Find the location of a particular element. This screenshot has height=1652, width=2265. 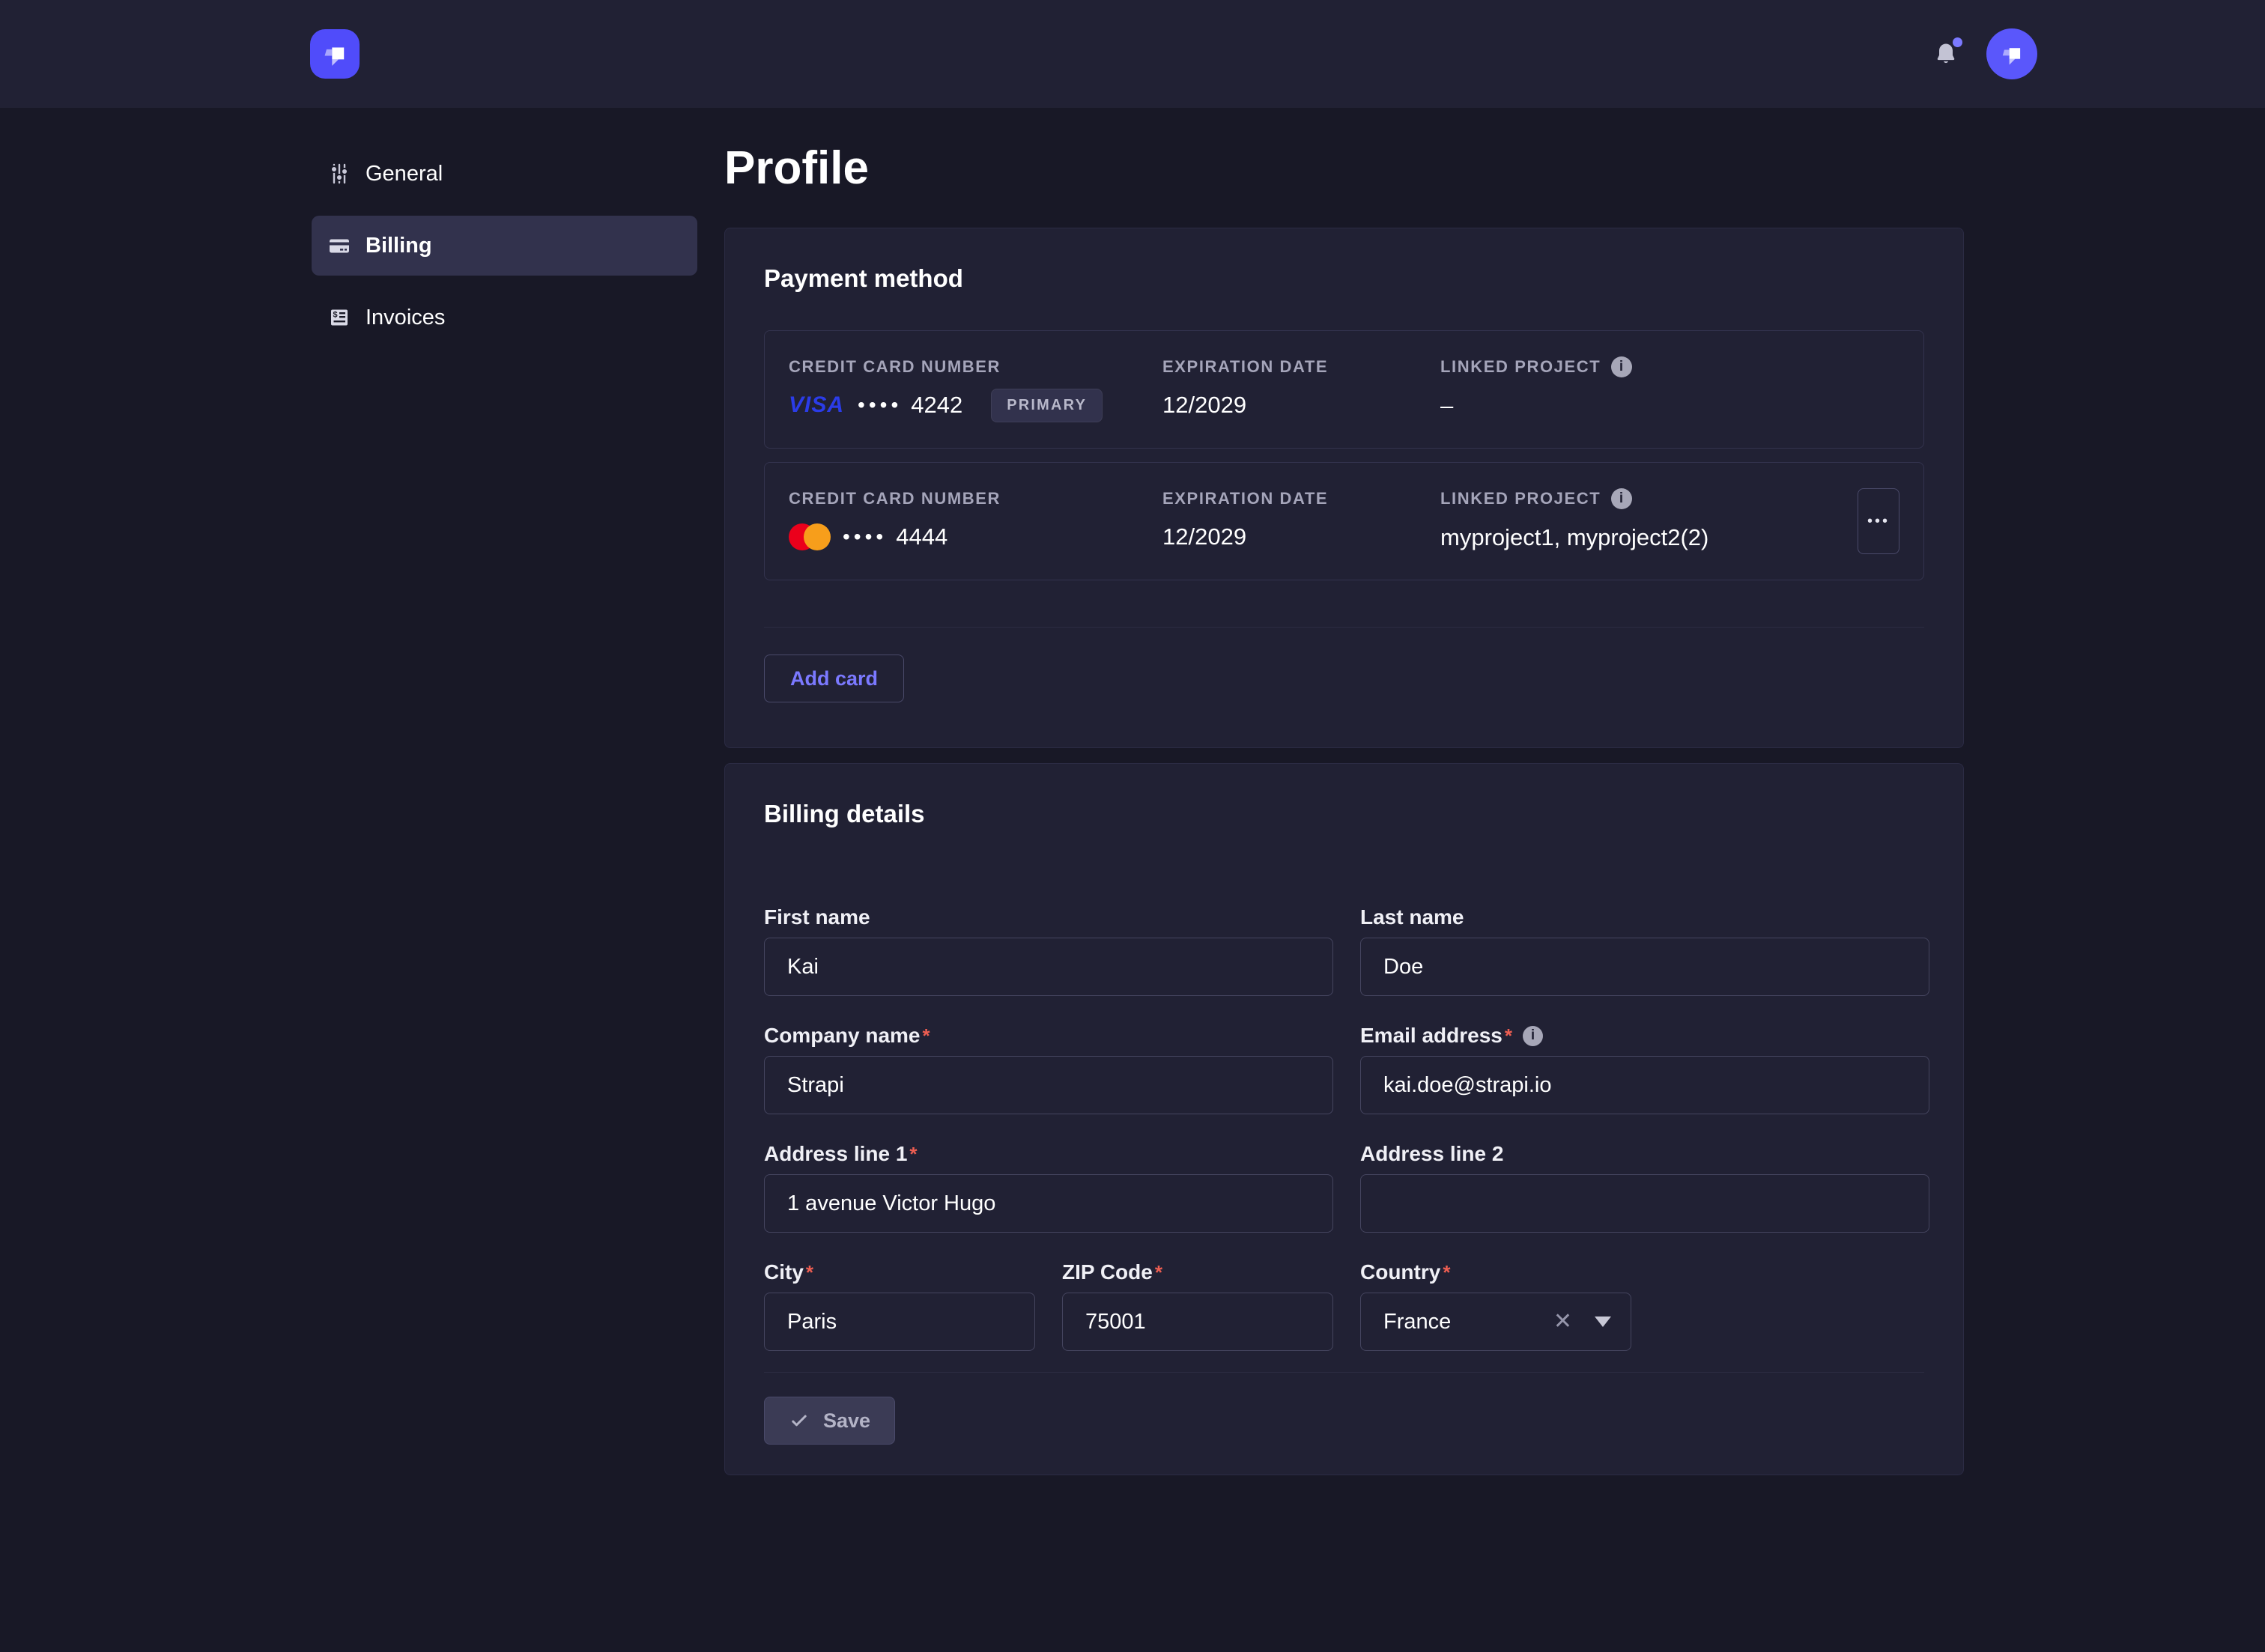

city-input is located at coordinates (900, 1322).